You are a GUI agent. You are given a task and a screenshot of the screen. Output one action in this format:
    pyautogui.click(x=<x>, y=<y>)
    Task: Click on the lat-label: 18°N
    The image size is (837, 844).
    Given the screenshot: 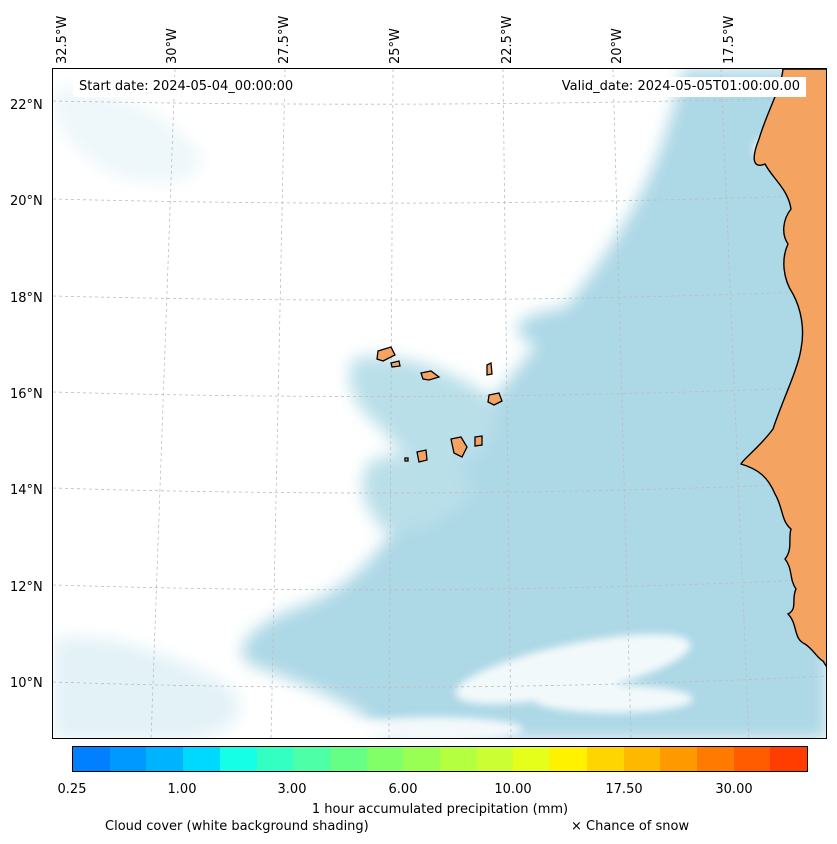 What is the action you would take?
    pyautogui.click(x=26, y=298)
    